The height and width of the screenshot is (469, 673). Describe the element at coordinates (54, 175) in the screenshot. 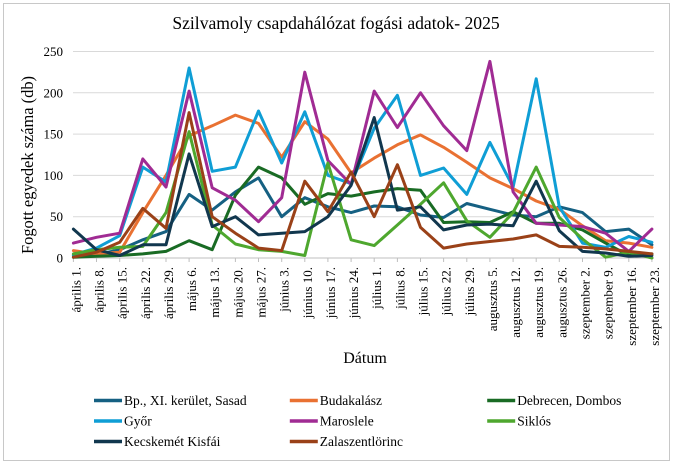

I see `svg-text: 100` at that location.